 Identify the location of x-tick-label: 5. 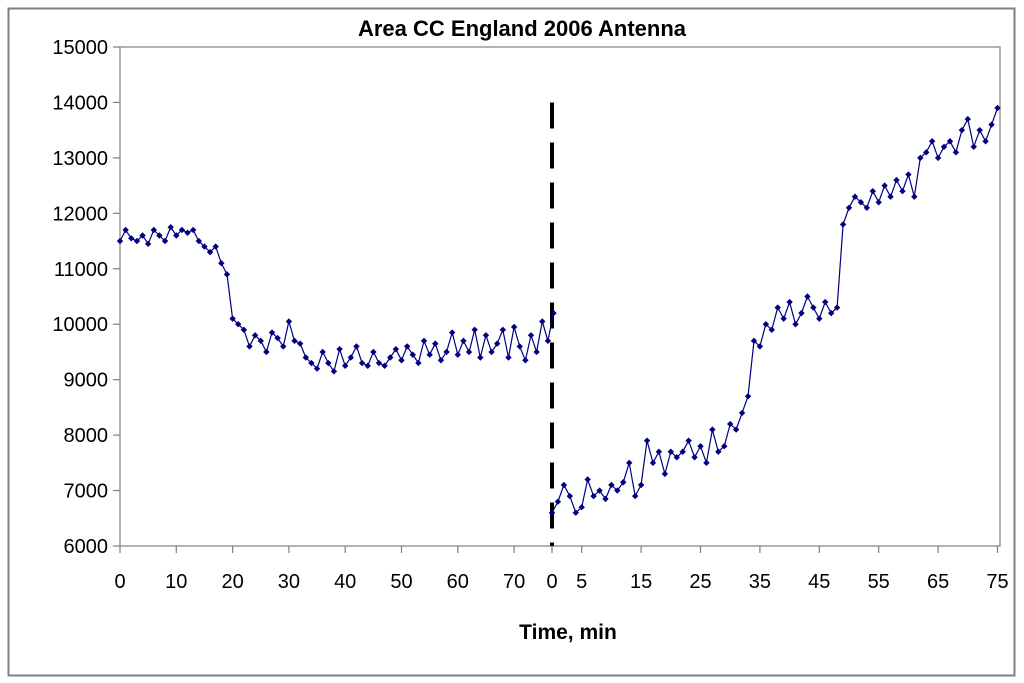
(581, 582).